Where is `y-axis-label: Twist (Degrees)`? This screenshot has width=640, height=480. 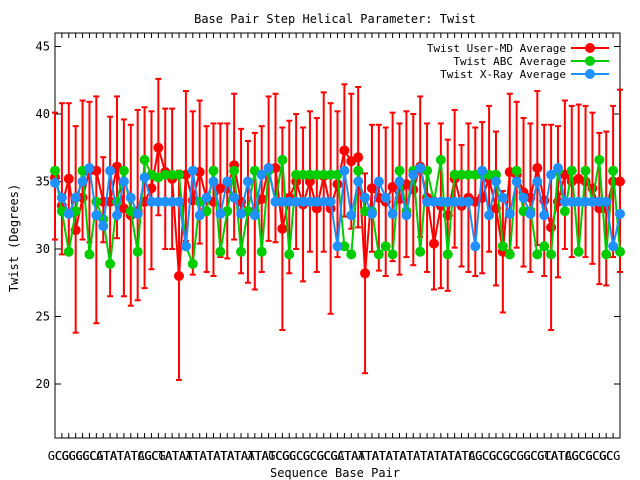 y-axis-label: Twist (Degrees) is located at coordinates (14, 238).